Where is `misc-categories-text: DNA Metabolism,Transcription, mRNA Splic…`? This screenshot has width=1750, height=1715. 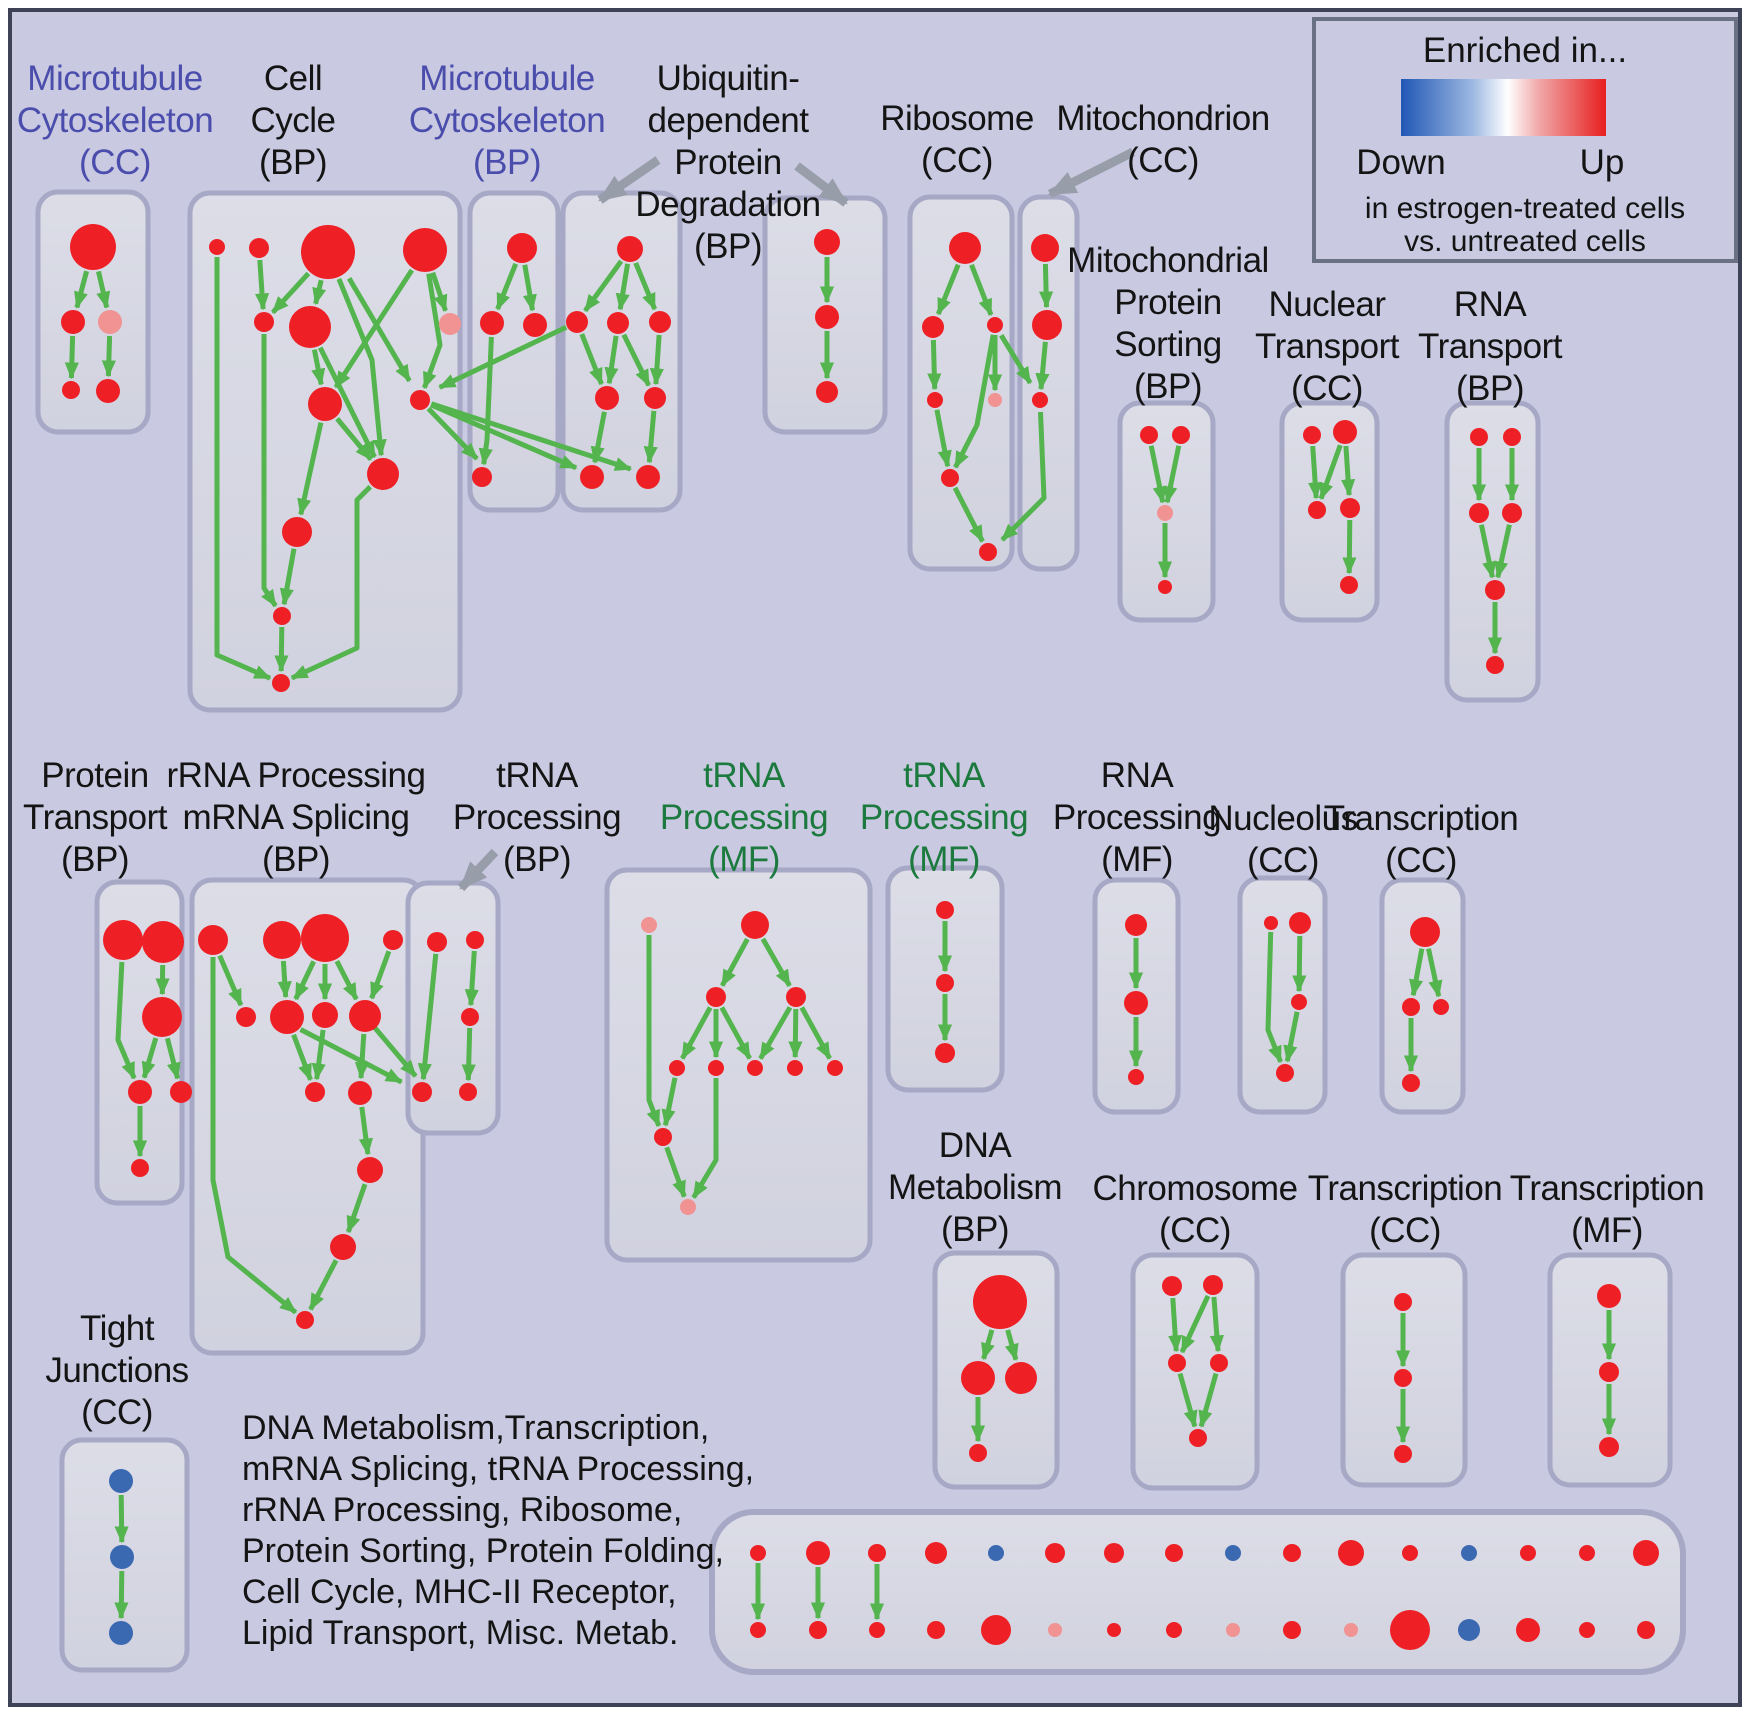 misc-categories-text: DNA Metabolism,Transcription, mRNA Splic… is located at coordinates (498, 1531).